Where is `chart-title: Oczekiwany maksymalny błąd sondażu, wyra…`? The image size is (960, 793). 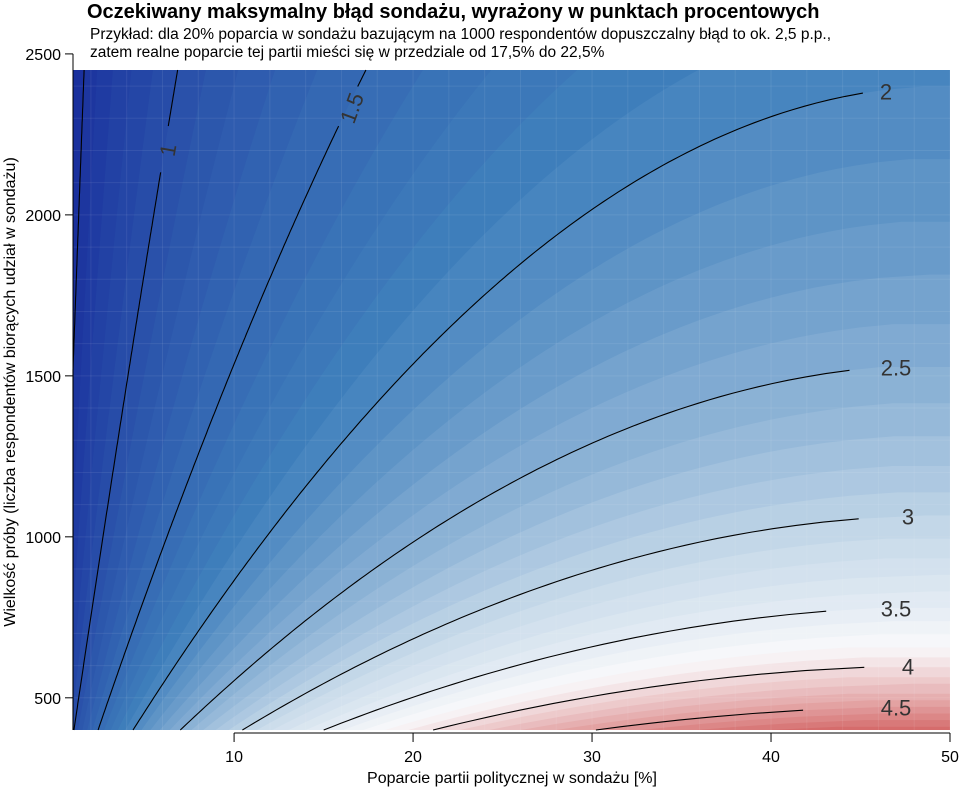
chart-title: Oczekiwany maksymalny błąd sondażu, wyra… is located at coordinates (453, 12).